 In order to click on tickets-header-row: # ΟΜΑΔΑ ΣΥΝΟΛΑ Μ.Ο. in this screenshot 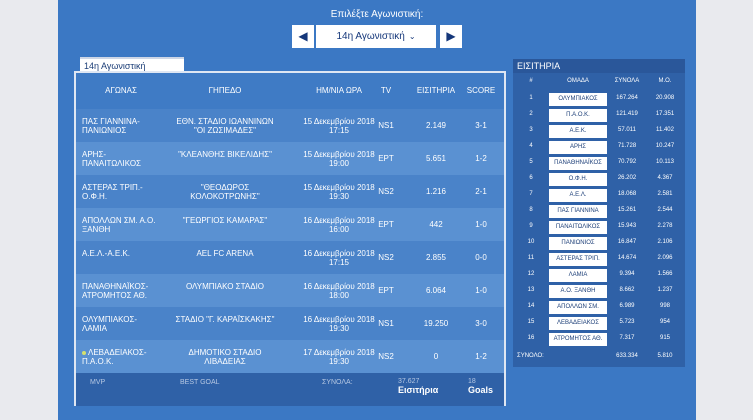, I will do `click(599, 82)`.